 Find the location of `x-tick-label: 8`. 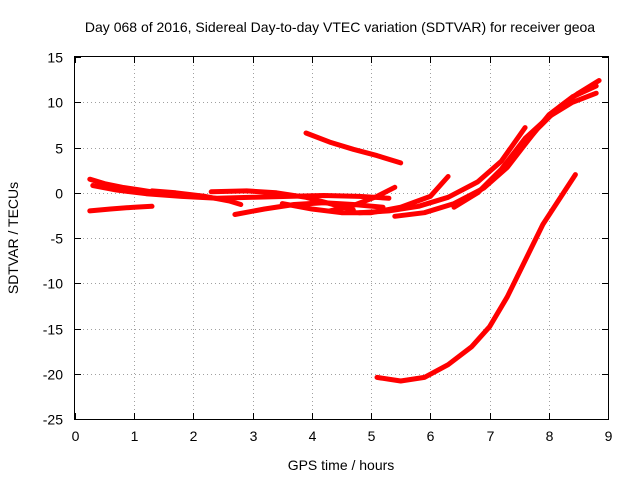

x-tick-label: 8 is located at coordinates (550, 436).